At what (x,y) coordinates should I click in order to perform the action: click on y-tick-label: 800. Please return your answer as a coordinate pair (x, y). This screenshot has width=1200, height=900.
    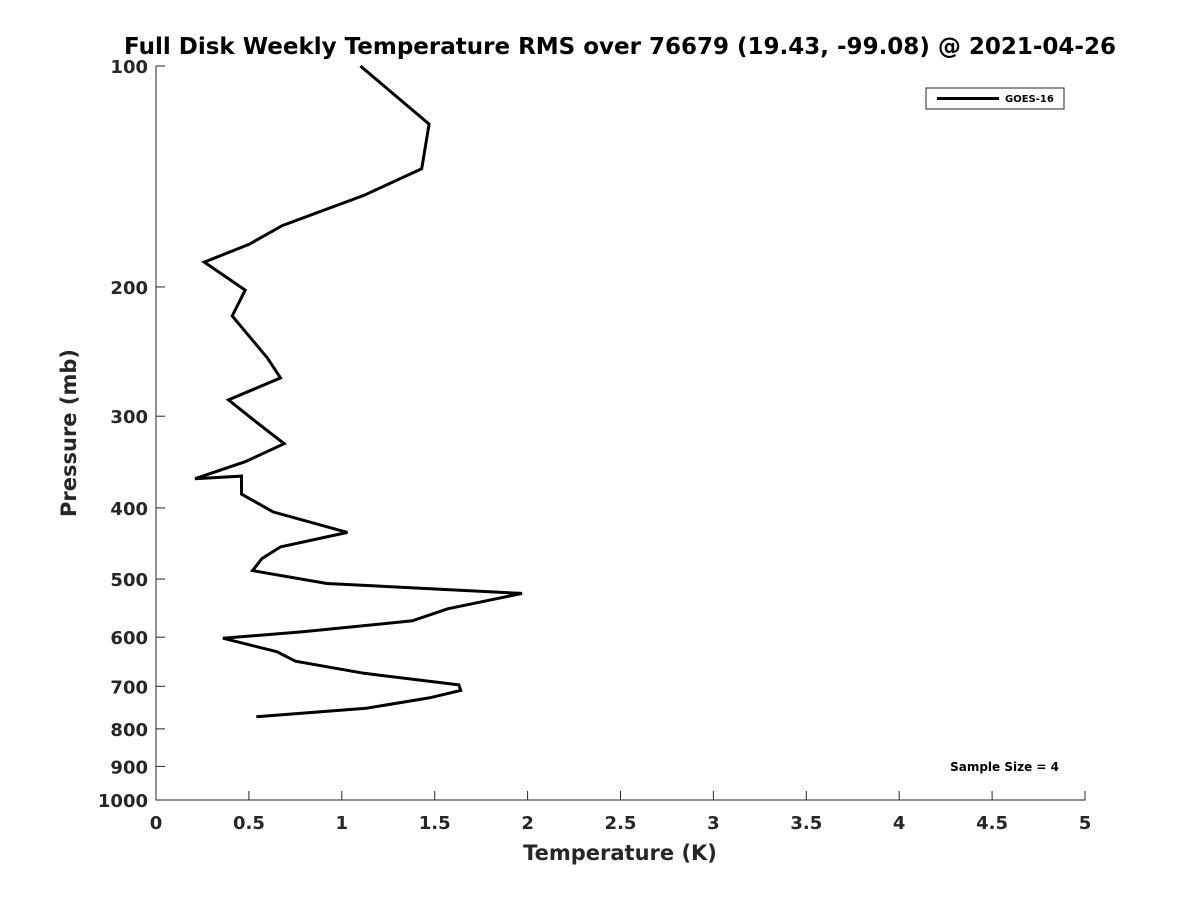
    Looking at the image, I should click on (129, 730).